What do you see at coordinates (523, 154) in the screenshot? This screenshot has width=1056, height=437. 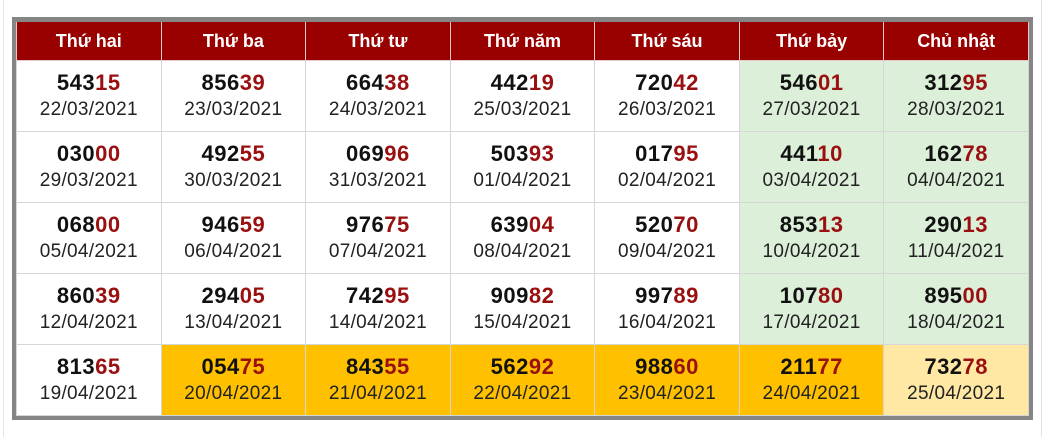 I see `result-number: 50393` at bounding box center [523, 154].